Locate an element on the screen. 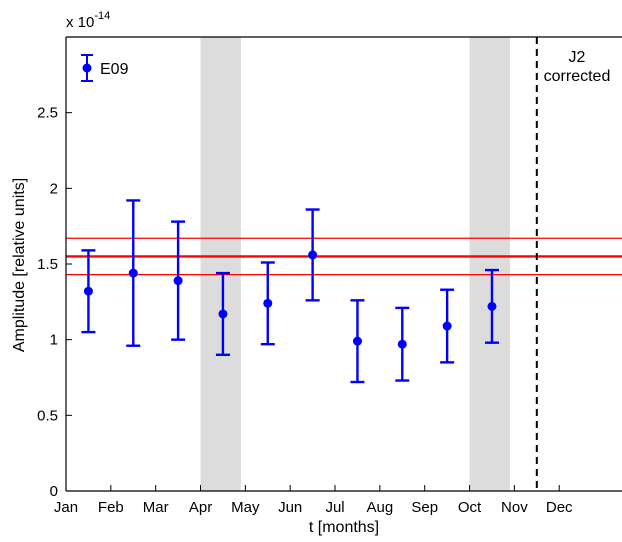 This screenshot has width=622, height=542. y-tick-label: 1 is located at coordinates (54, 340).